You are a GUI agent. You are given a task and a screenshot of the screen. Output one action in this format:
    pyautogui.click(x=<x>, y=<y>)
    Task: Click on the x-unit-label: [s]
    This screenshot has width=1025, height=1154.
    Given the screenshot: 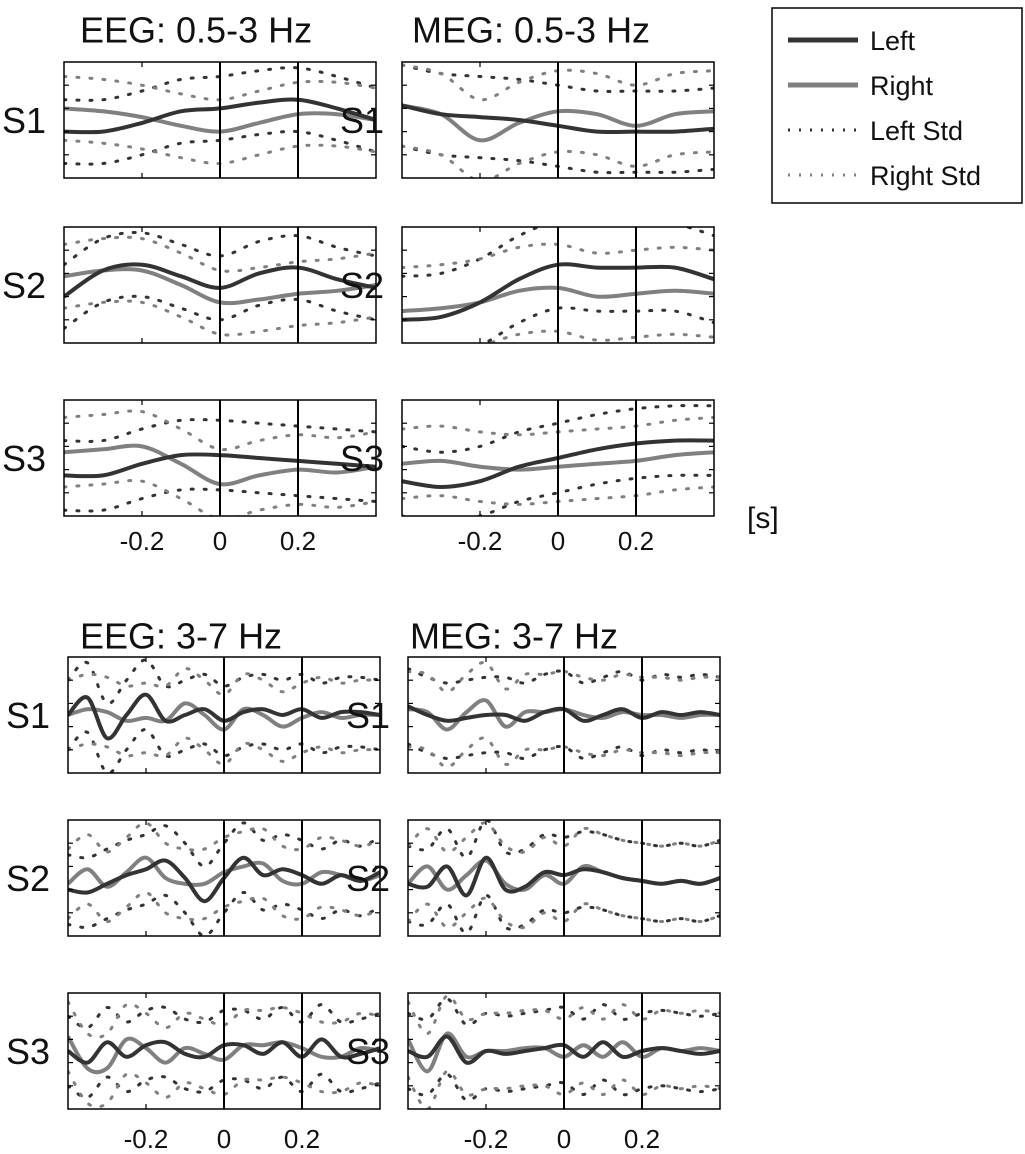 What is the action you would take?
    pyautogui.click(x=763, y=518)
    